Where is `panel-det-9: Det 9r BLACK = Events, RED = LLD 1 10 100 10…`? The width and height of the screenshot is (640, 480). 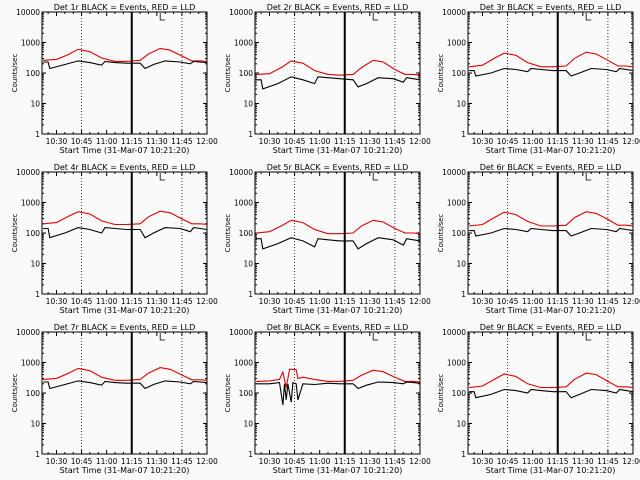
panel-det-9: Det 9r BLACK = Events, RED = LLD 1 10 100 10… is located at coordinates (538, 399).